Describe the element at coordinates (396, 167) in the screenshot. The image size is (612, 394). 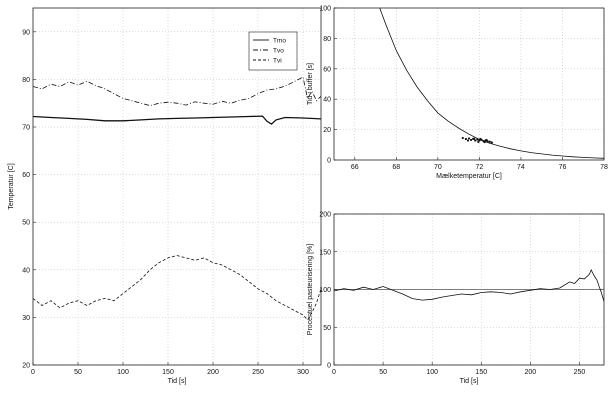
I see `x-tick-label: 68` at that location.